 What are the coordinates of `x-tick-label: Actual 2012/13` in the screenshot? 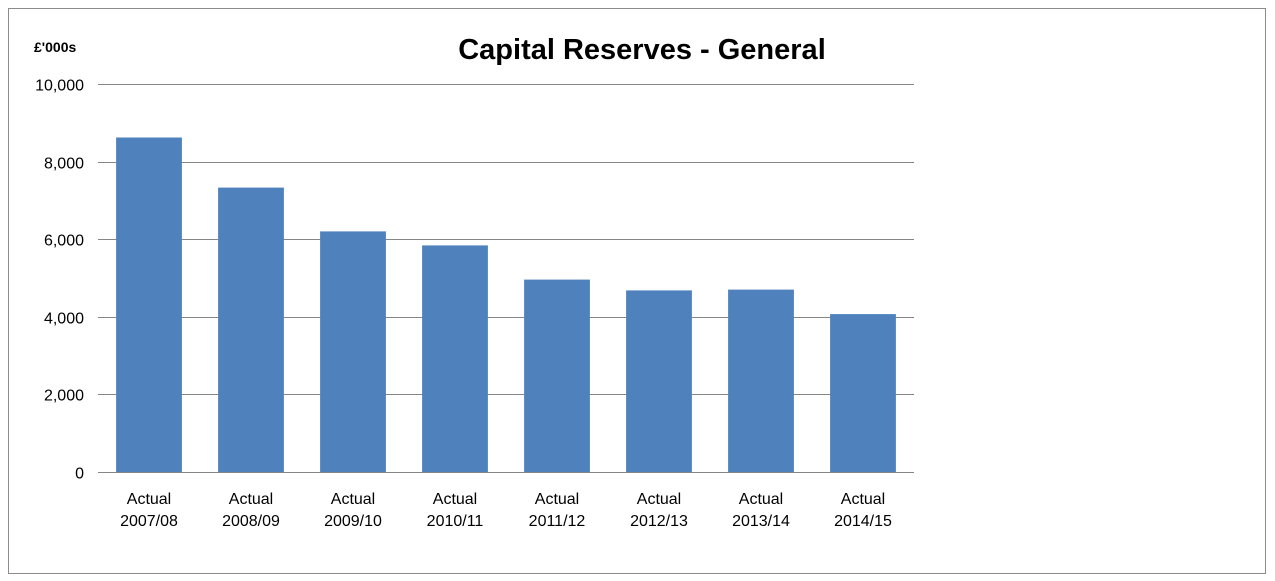 It's located at (659, 510).